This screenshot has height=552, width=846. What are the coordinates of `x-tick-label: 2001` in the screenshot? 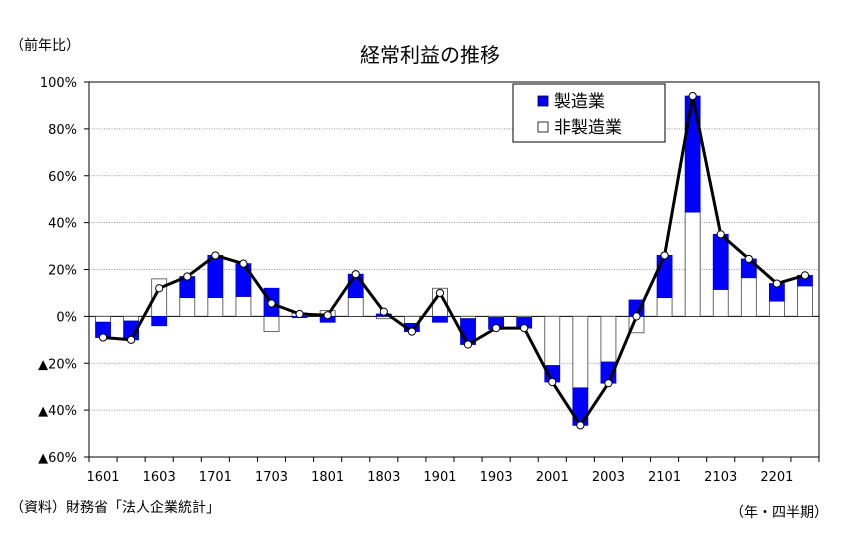 It's located at (552, 477).